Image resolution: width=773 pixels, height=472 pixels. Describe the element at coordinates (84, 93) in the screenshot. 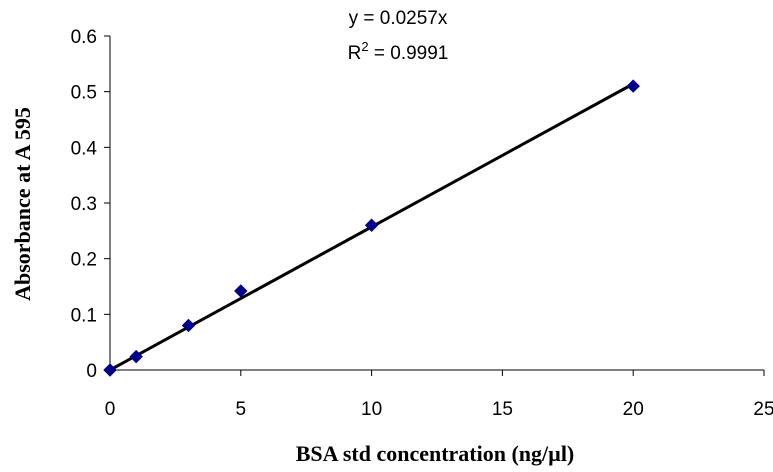

I see `y-tick-label: 0.5` at that location.